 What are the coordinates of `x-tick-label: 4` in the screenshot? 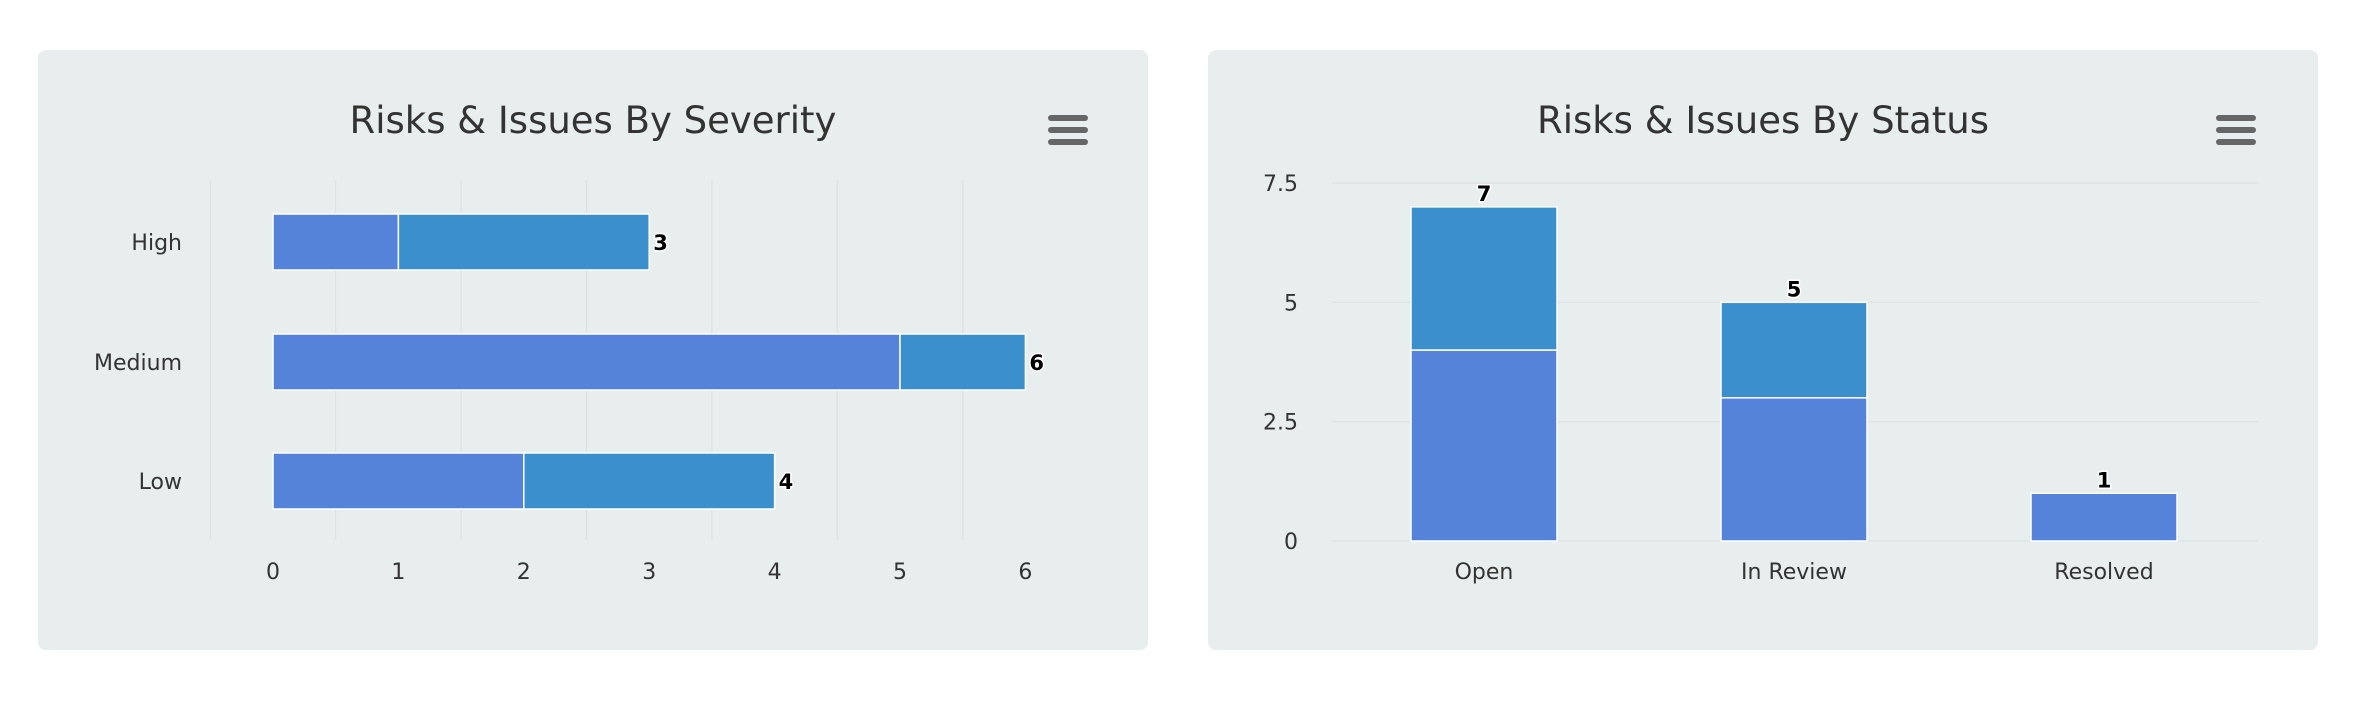 It's located at (775, 572).